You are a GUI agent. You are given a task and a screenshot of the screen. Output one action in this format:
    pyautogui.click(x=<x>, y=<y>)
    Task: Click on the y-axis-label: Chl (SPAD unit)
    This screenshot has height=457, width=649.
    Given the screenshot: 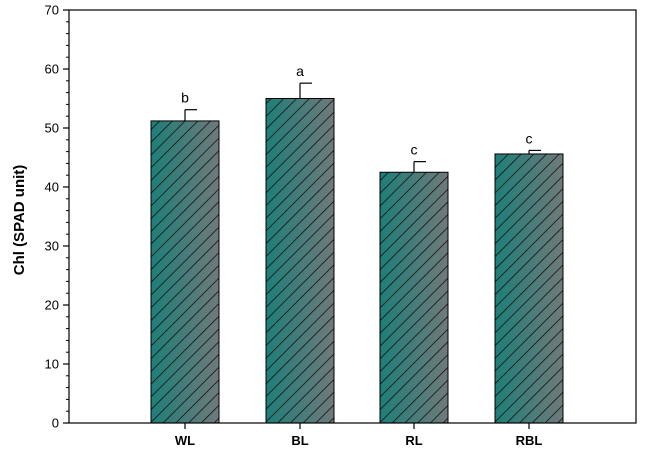 What is the action you would take?
    pyautogui.click(x=19, y=220)
    